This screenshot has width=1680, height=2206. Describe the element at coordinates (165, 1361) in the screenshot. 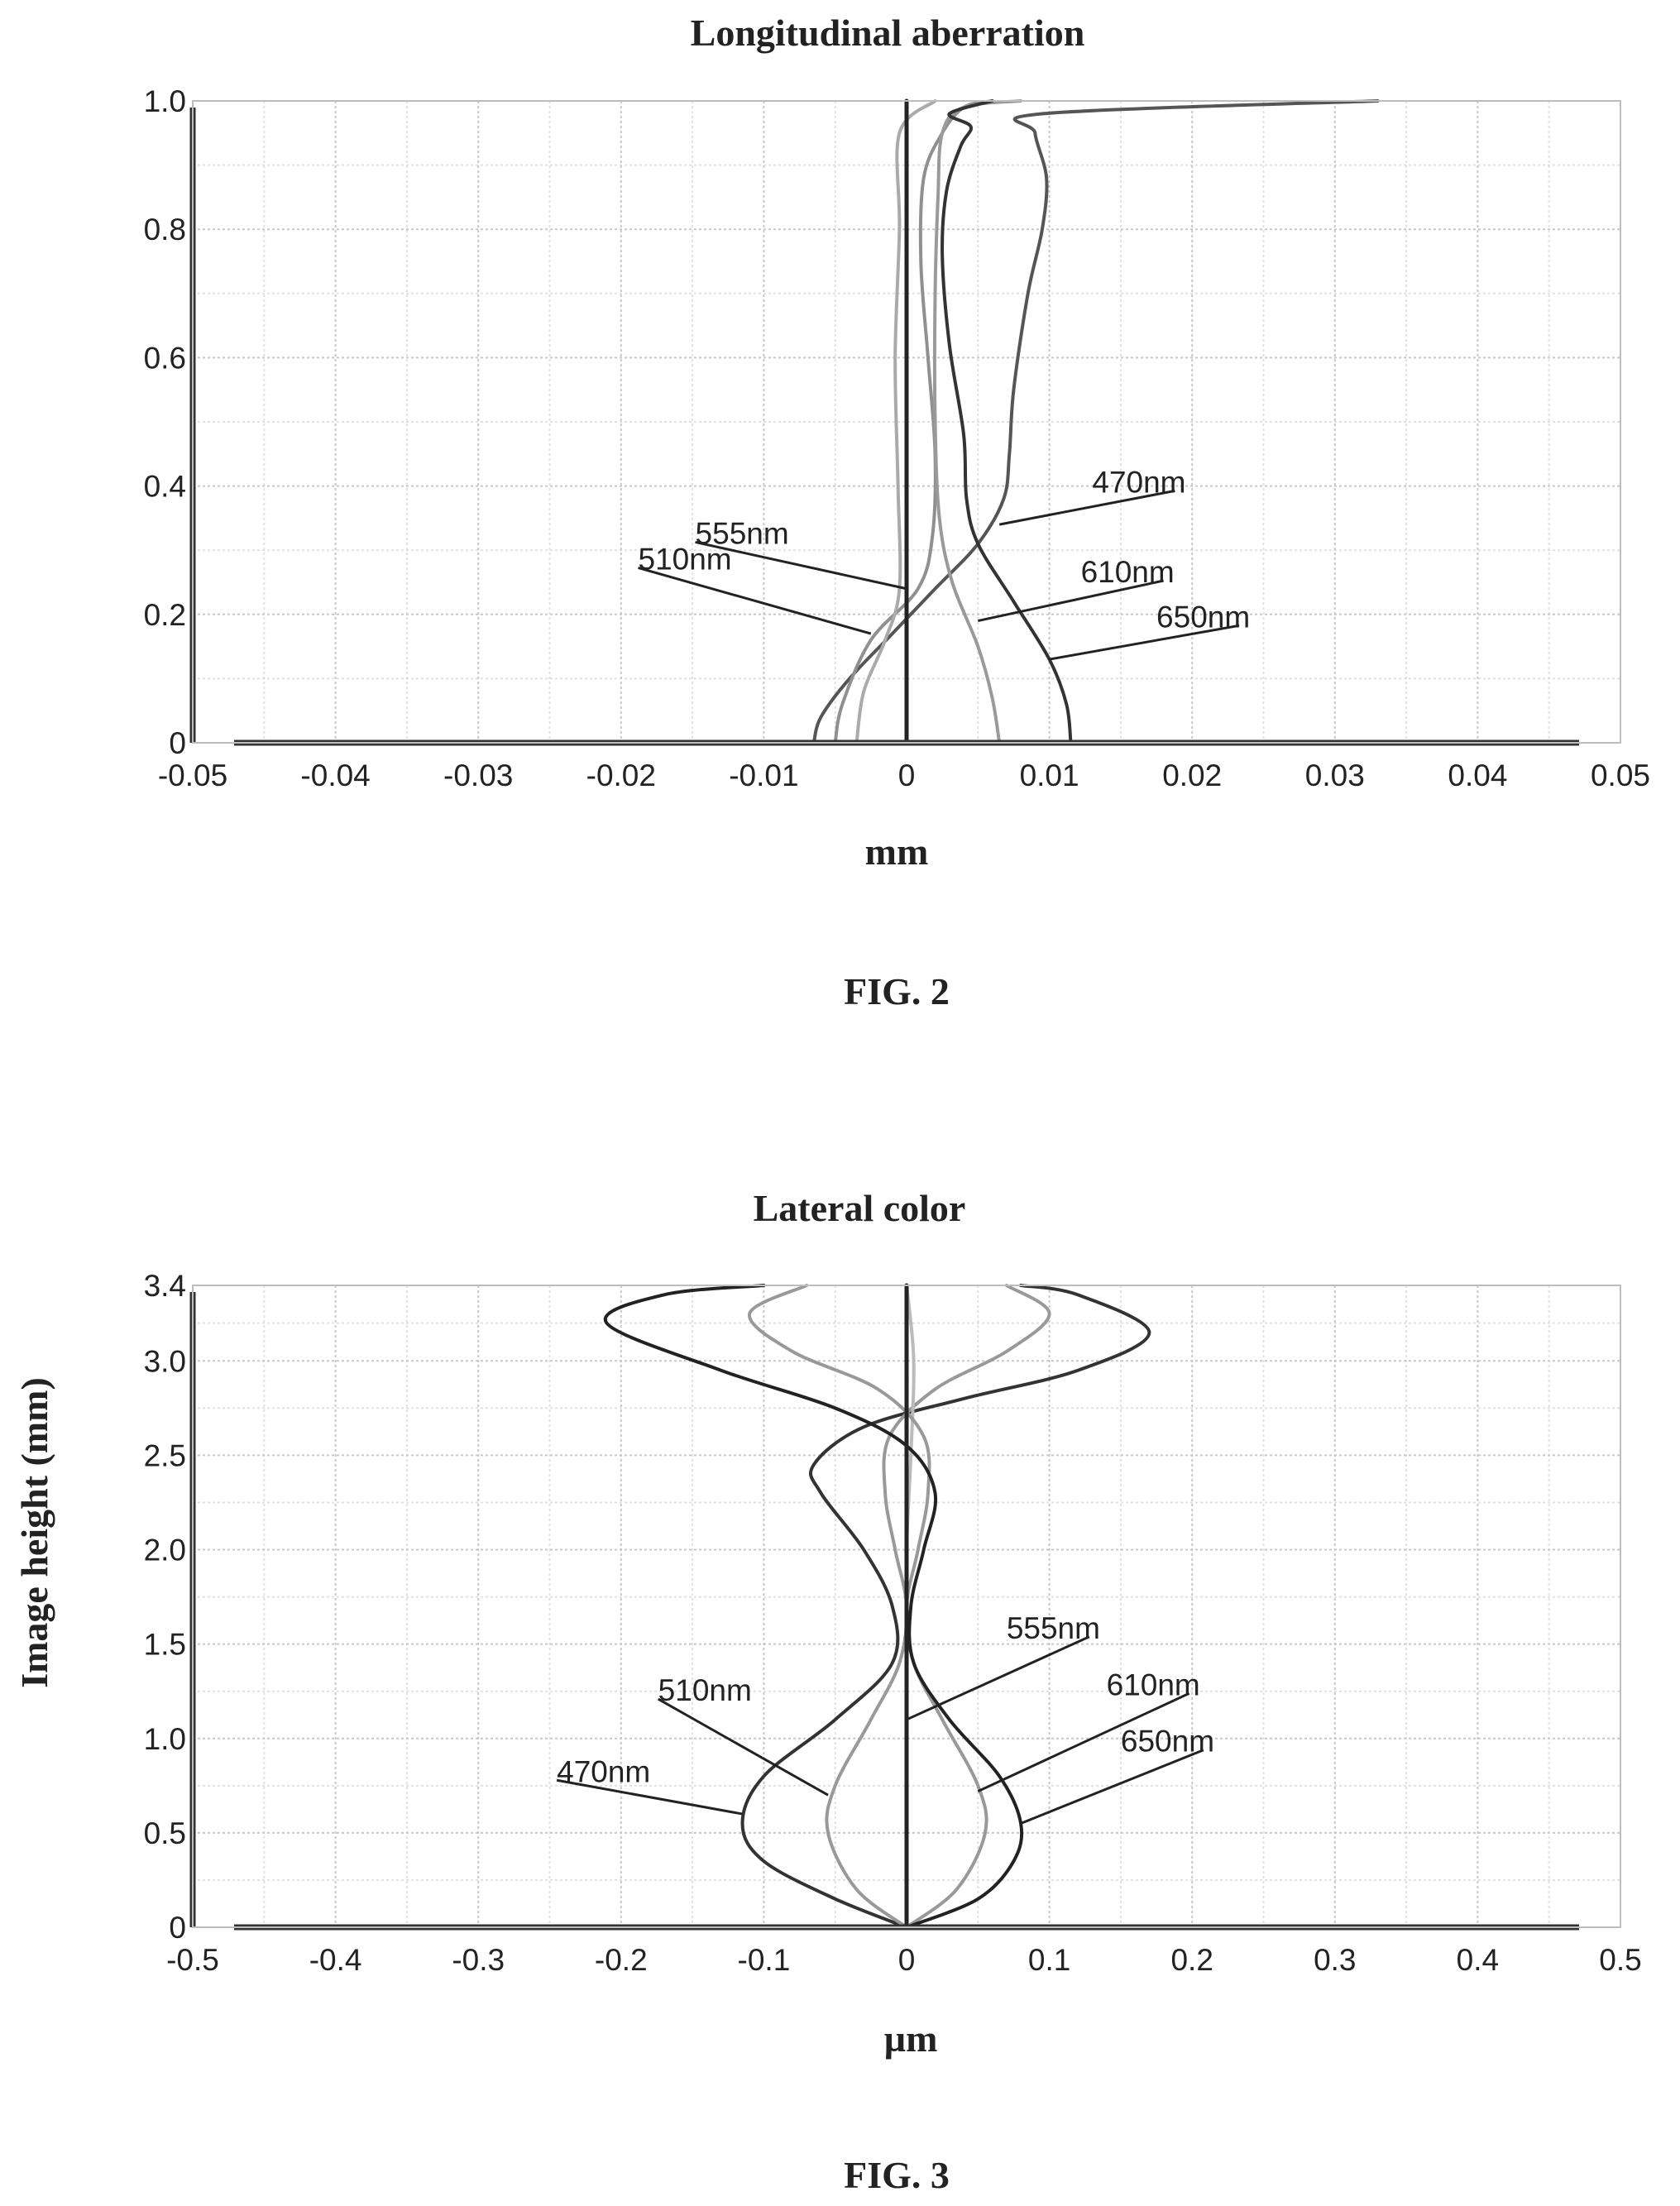

I see `y-tick-label: 3.0` at that location.